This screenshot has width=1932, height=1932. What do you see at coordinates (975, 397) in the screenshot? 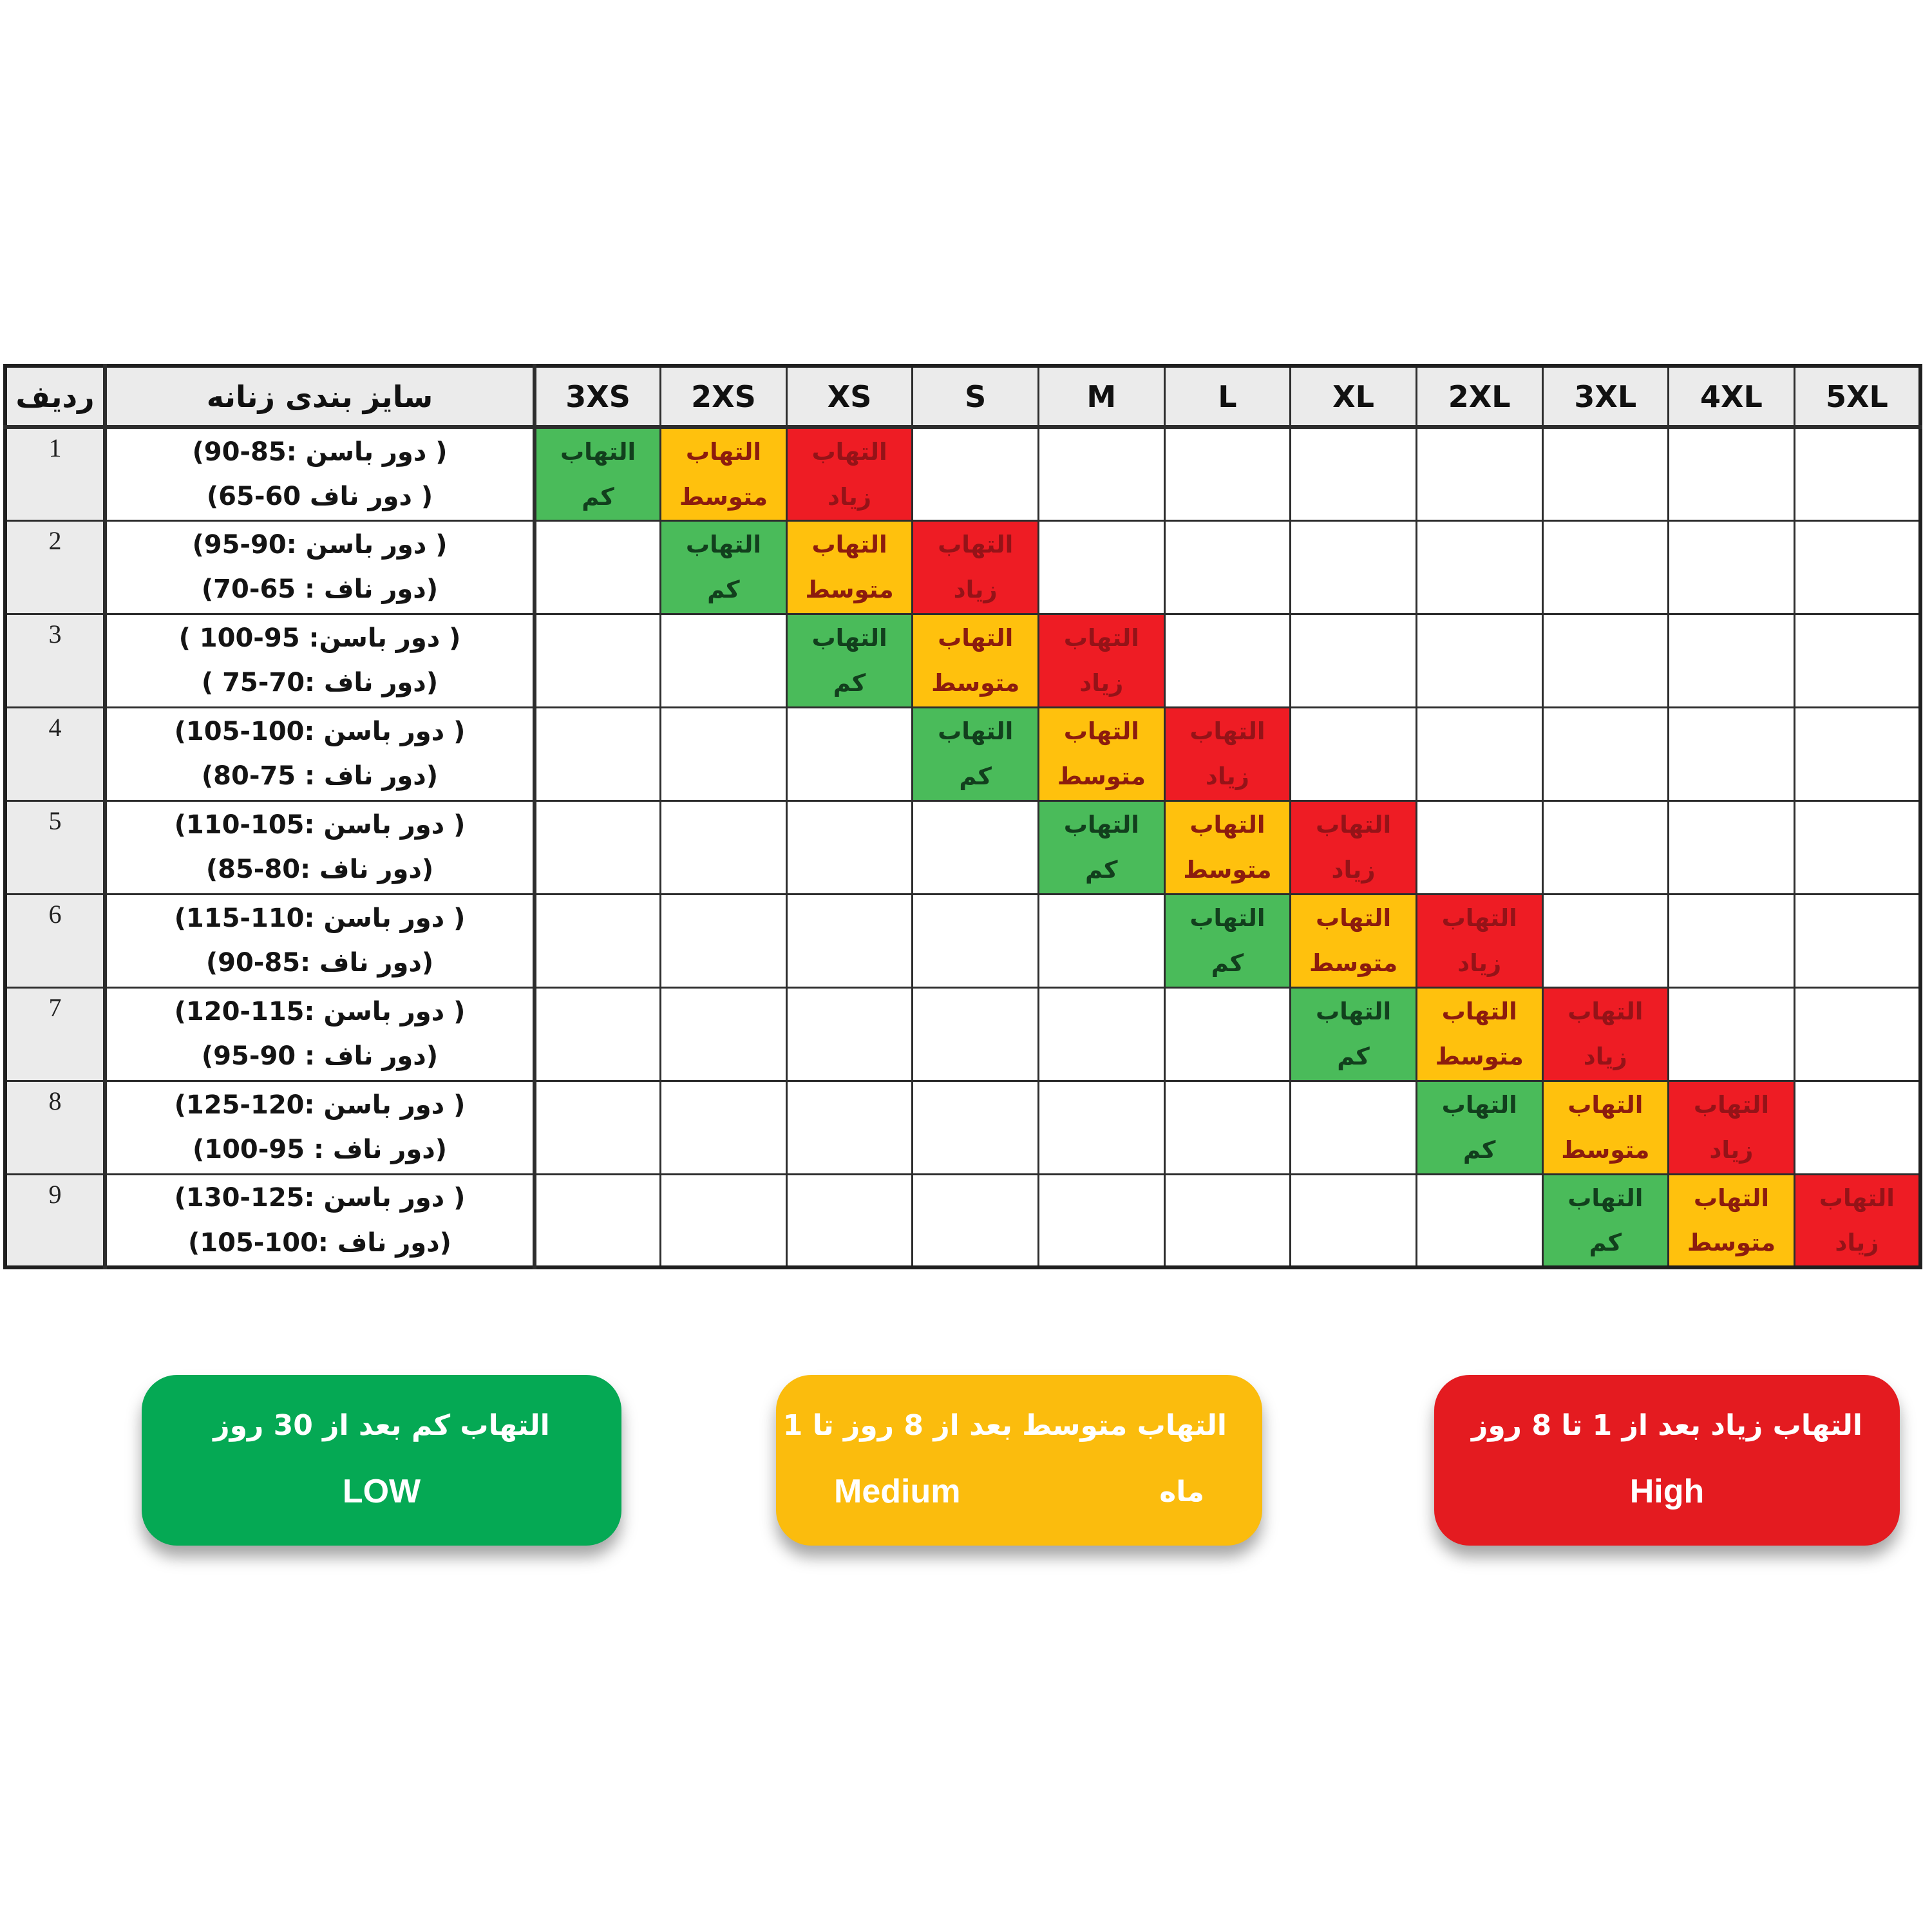
I see `size-header-s: S` at bounding box center [975, 397].